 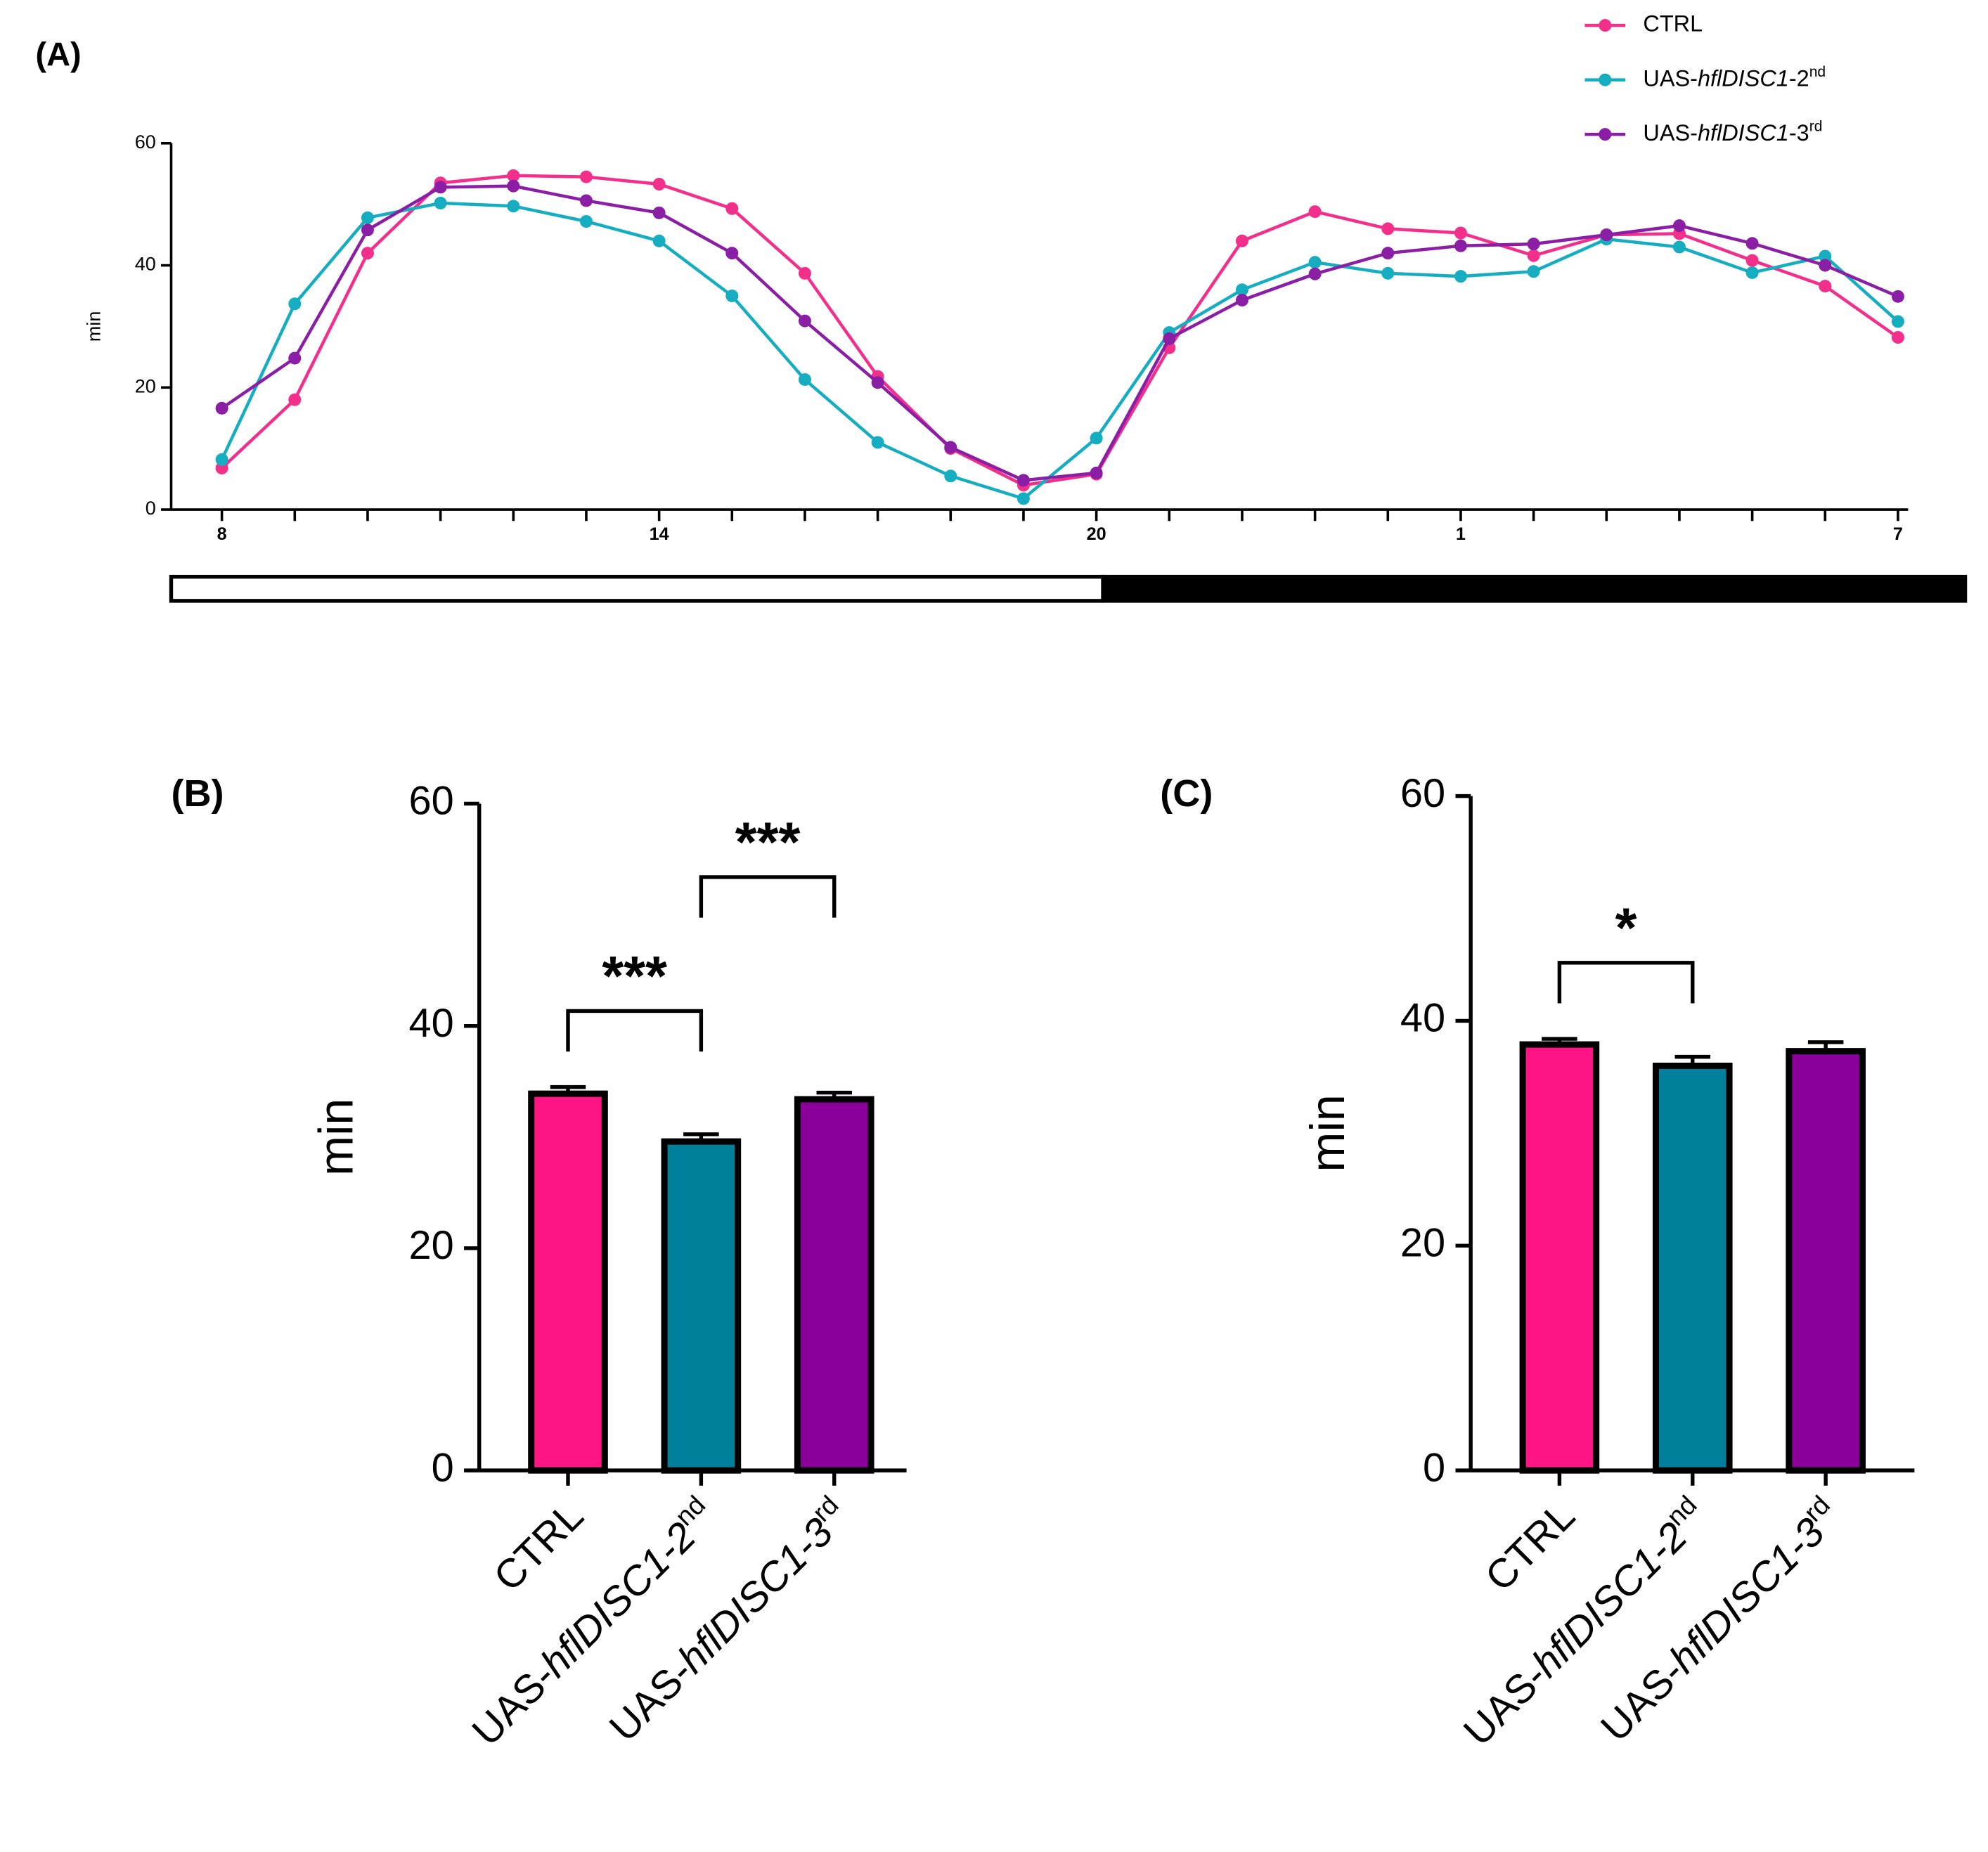 I want to click on panel-label: (A), so click(x=59, y=55).